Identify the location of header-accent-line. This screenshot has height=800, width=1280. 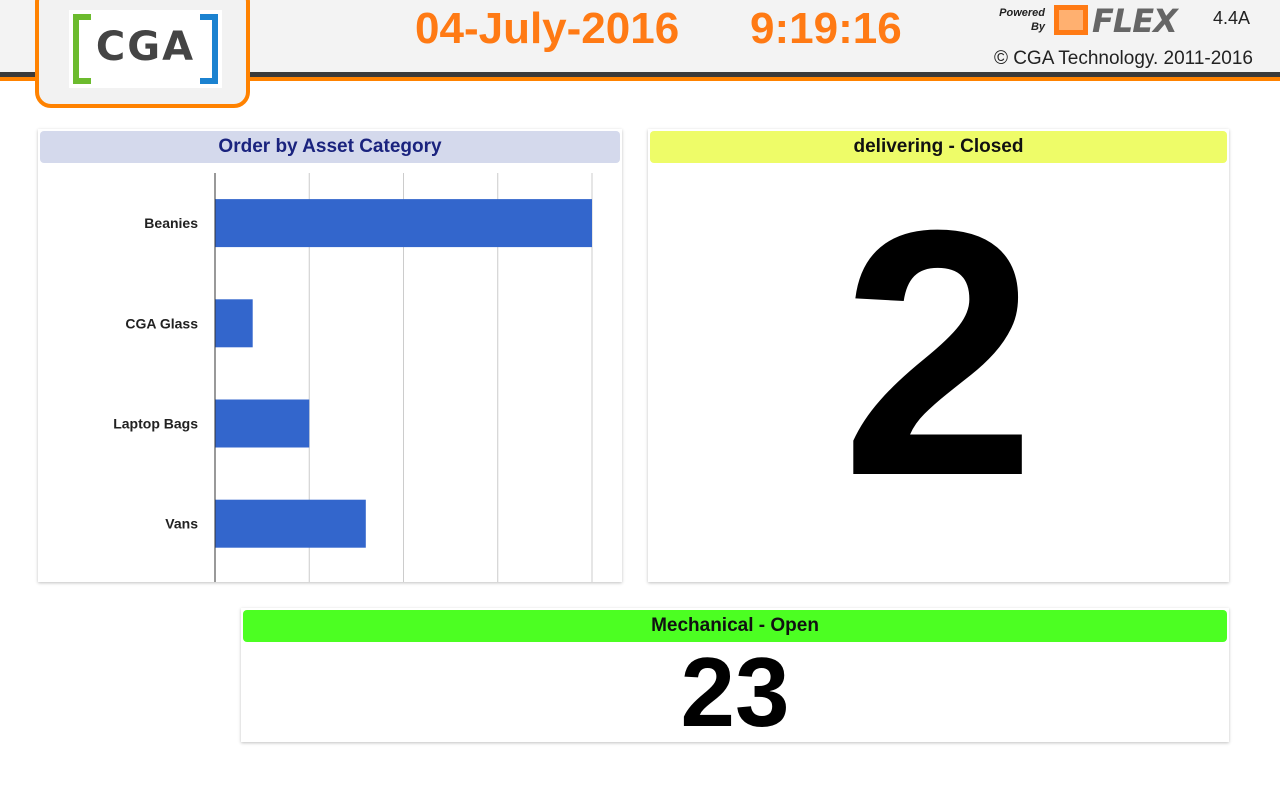
(640, 79).